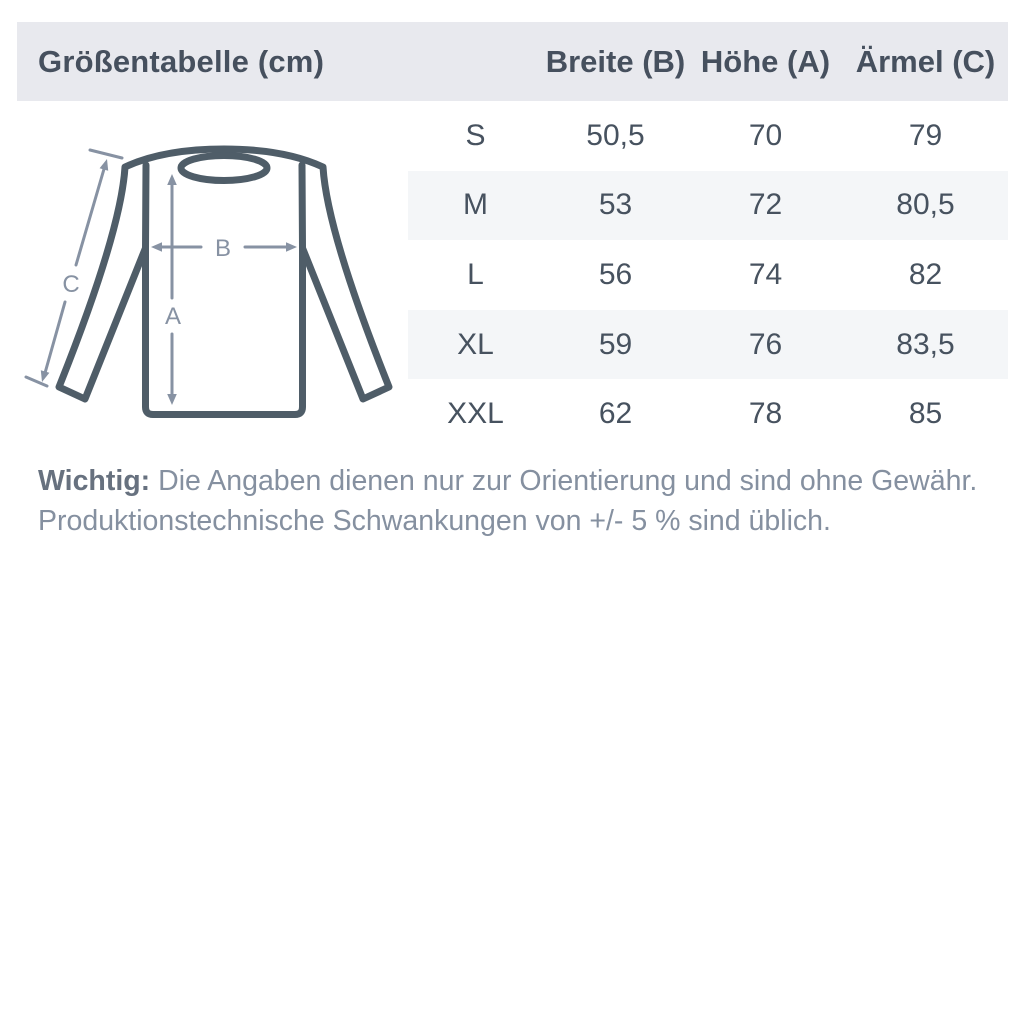 This screenshot has width=1024, height=1024. Describe the element at coordinates (172, 399) in the screenshot. I see `height-arrowhead-bottom` at that location.